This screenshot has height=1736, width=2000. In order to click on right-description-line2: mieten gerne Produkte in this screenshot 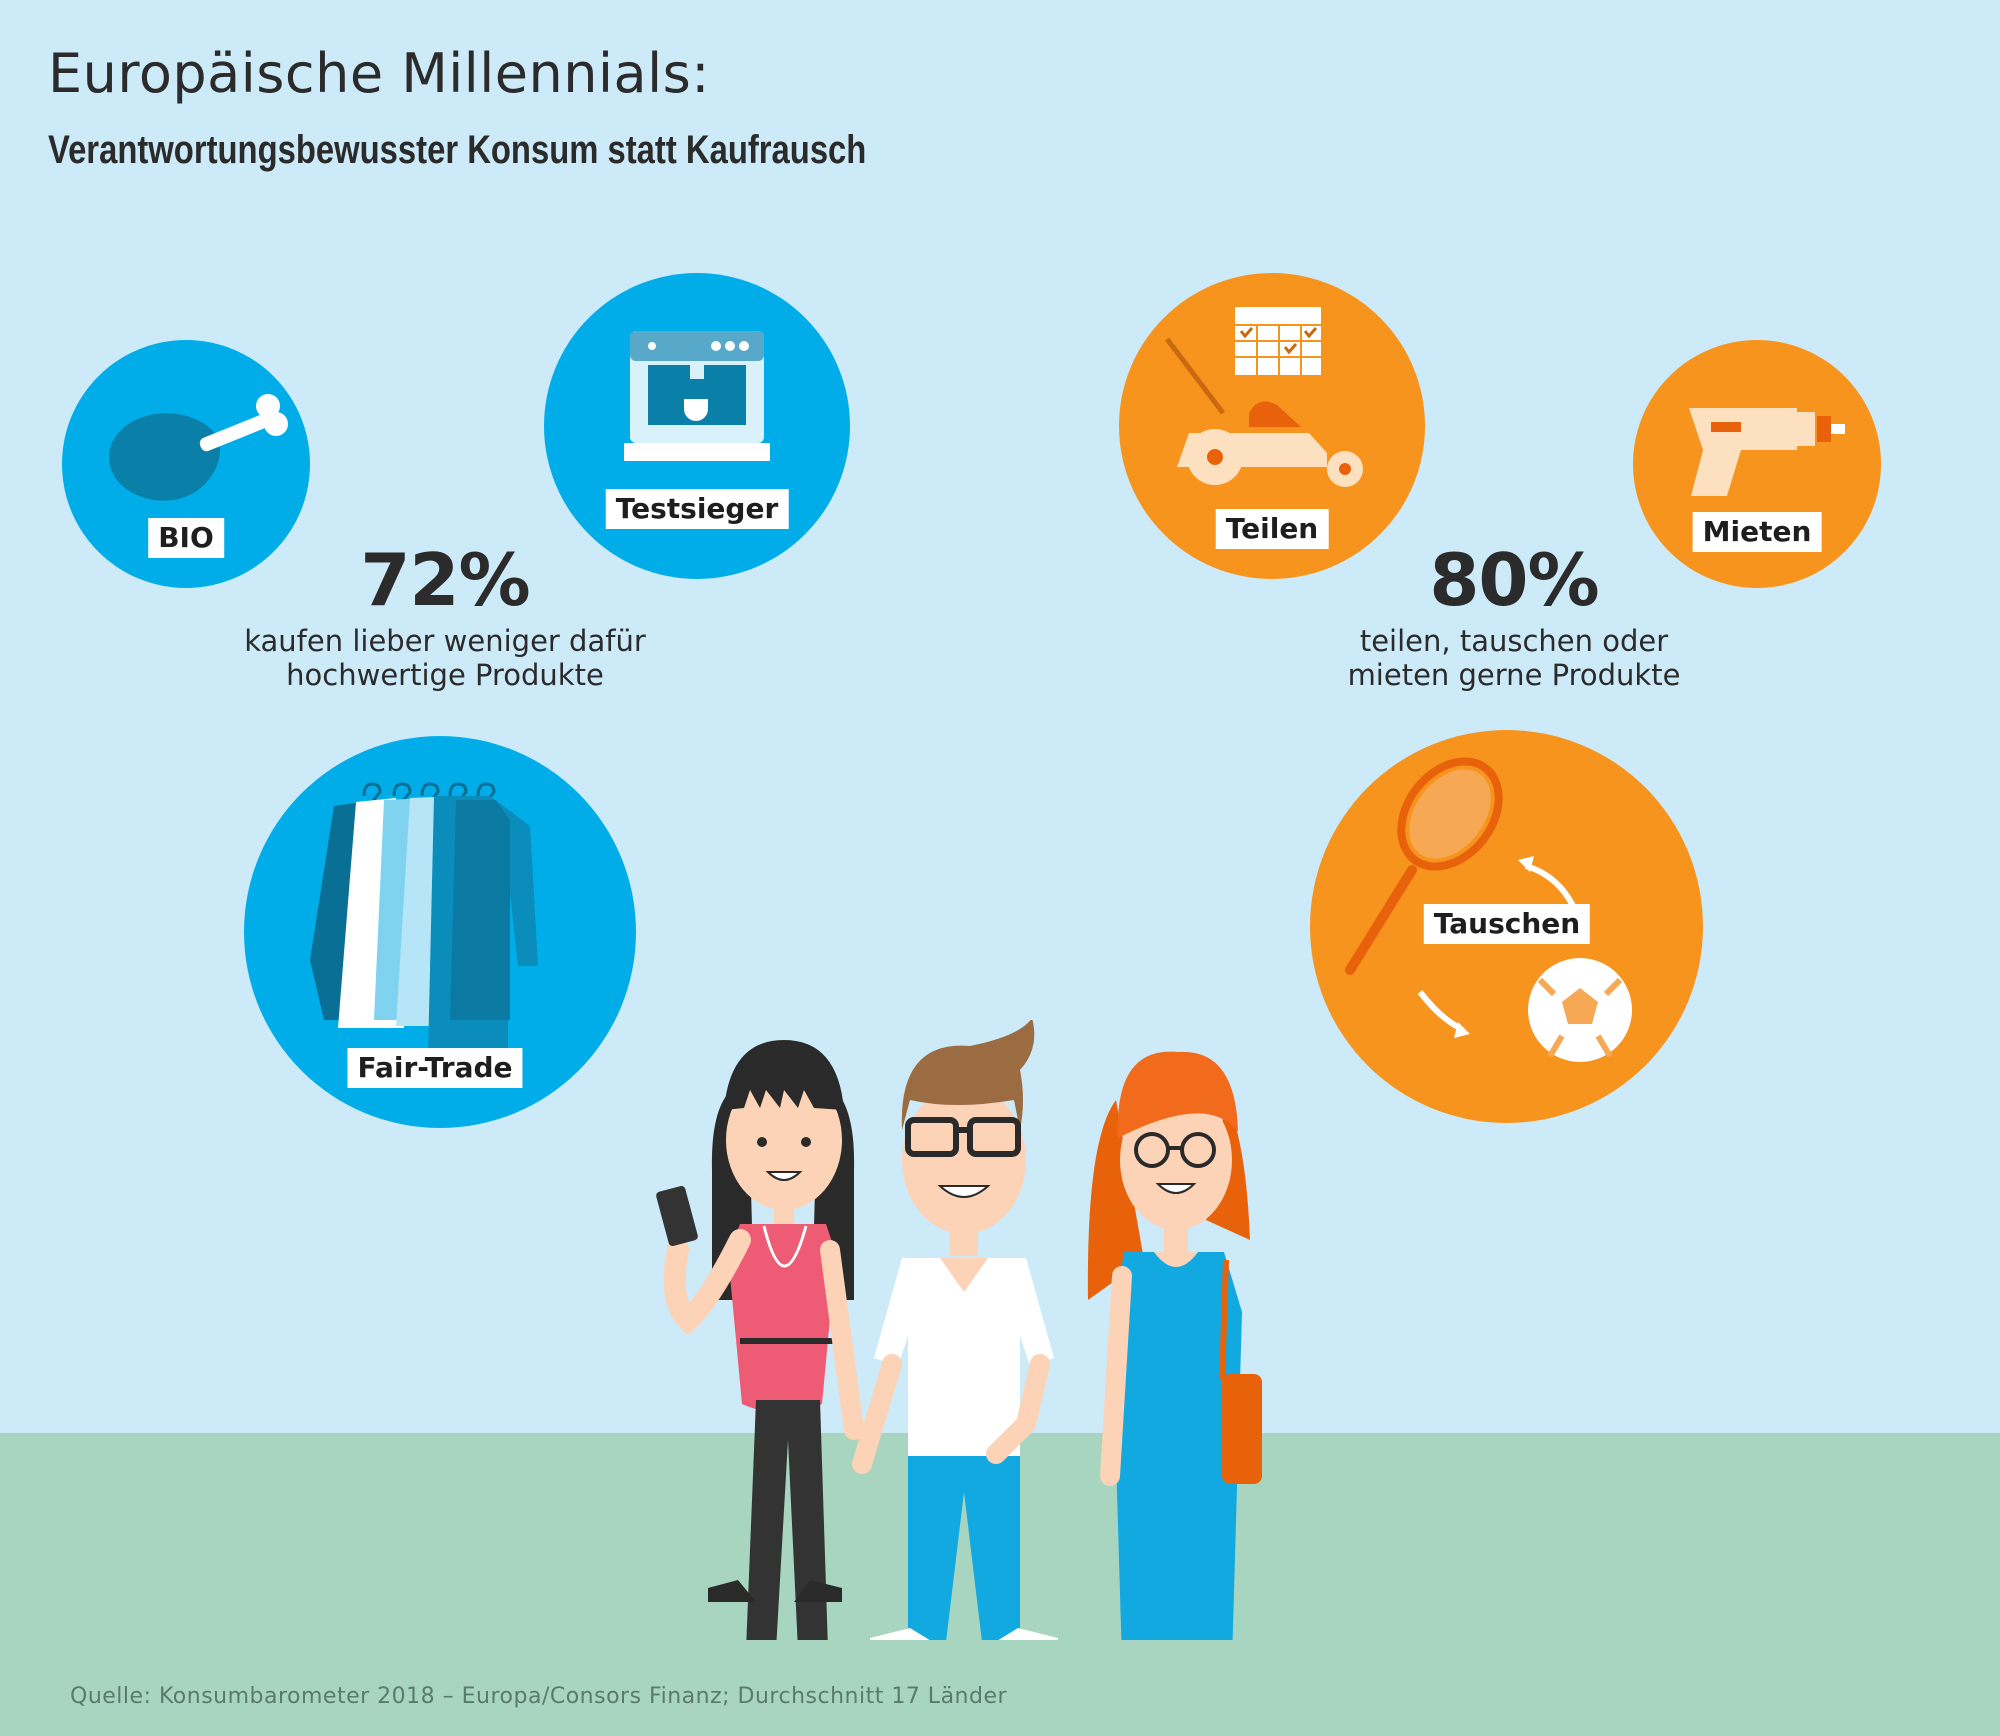, I will do `click(1514, 675)`.